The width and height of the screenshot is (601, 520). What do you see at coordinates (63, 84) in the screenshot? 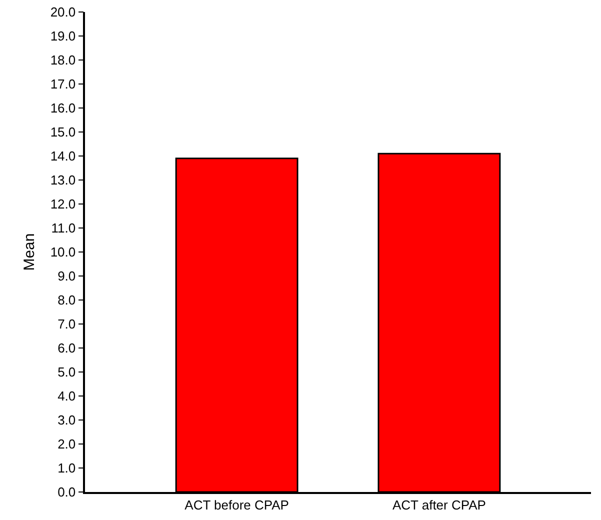
I see `y-tick-label: 17.0` at bounding box center [63, 84].